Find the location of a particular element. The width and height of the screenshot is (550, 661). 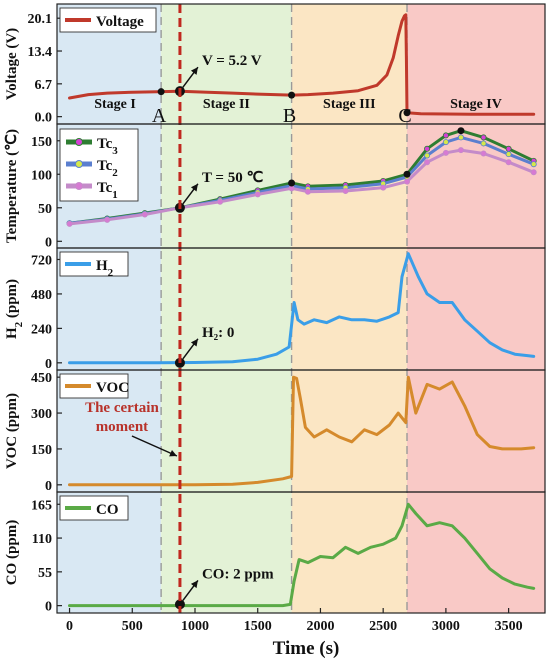

x-tick-label: 1000 is located at coordinates (195, 626).